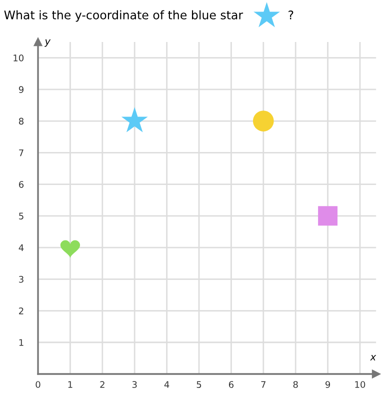 This screenshot has width=382, height=400. Describe the element at coordinates (21, 310) in the screenshot. I see `y-tick-label: 2` at that location.